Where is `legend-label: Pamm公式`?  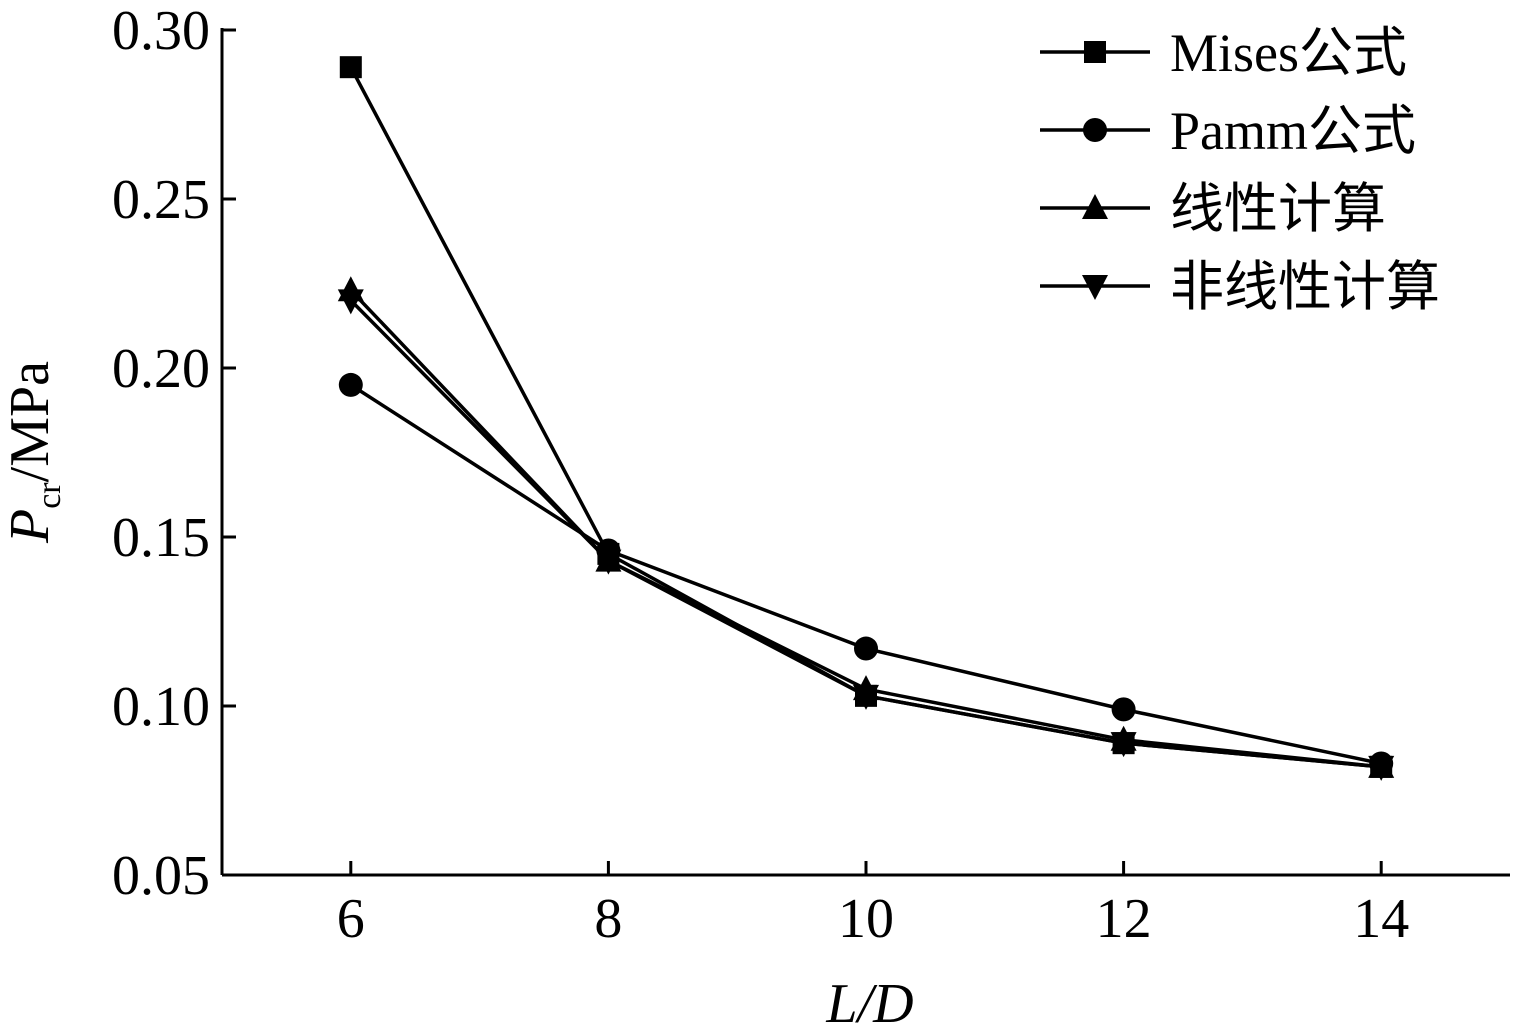
legend-label: Pamm公式 is located at coordinates (1293, 131).